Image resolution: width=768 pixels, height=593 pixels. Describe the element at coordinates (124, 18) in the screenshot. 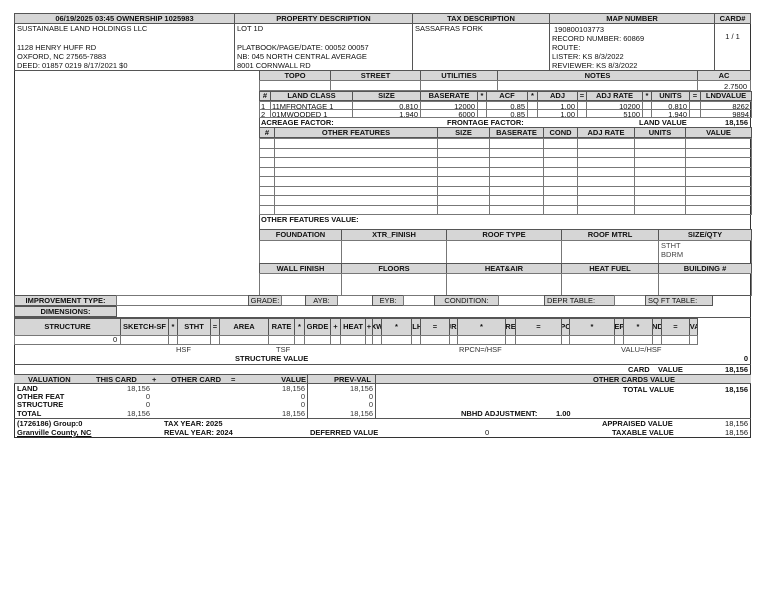

I see `ownership-header: 06/19/2025 03:45 OWNERSHIP 1025983` at that location.